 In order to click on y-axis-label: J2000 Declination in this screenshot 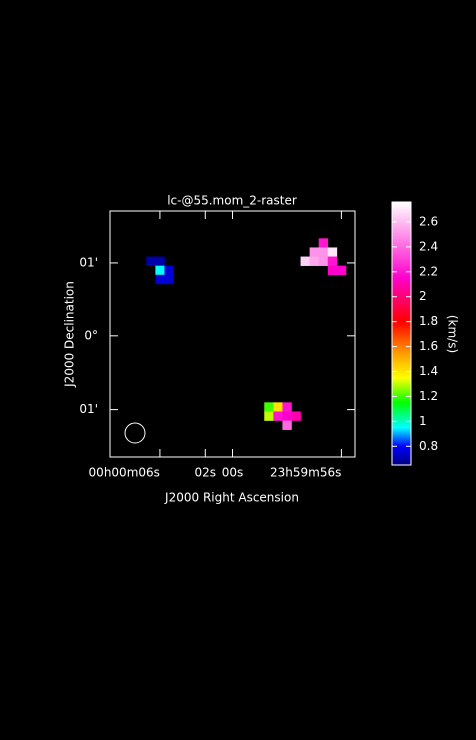, I will do `click(70, 334)`.